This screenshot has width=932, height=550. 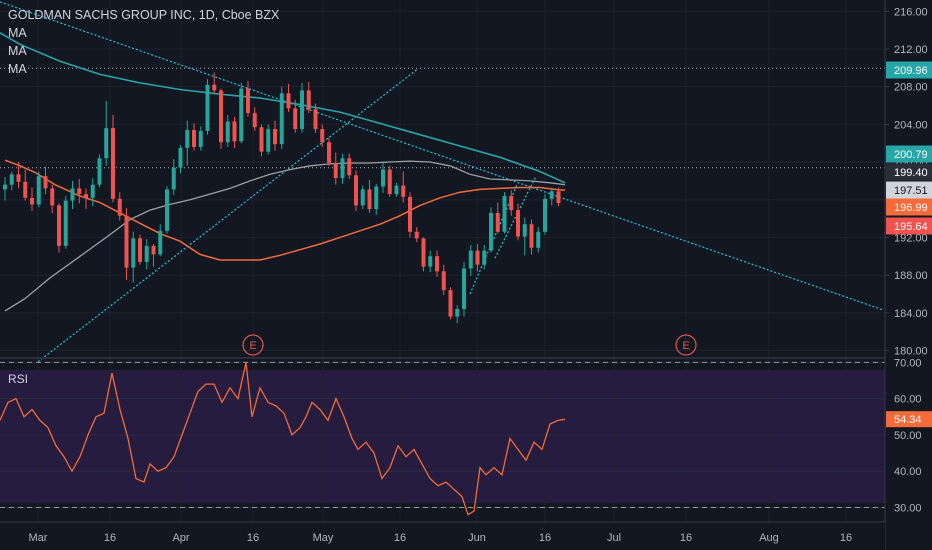 What do you see at coordinates (17, 51) in the screenshot?
I see `ma-indicator-2: MA` at bounding box center [17, 51].